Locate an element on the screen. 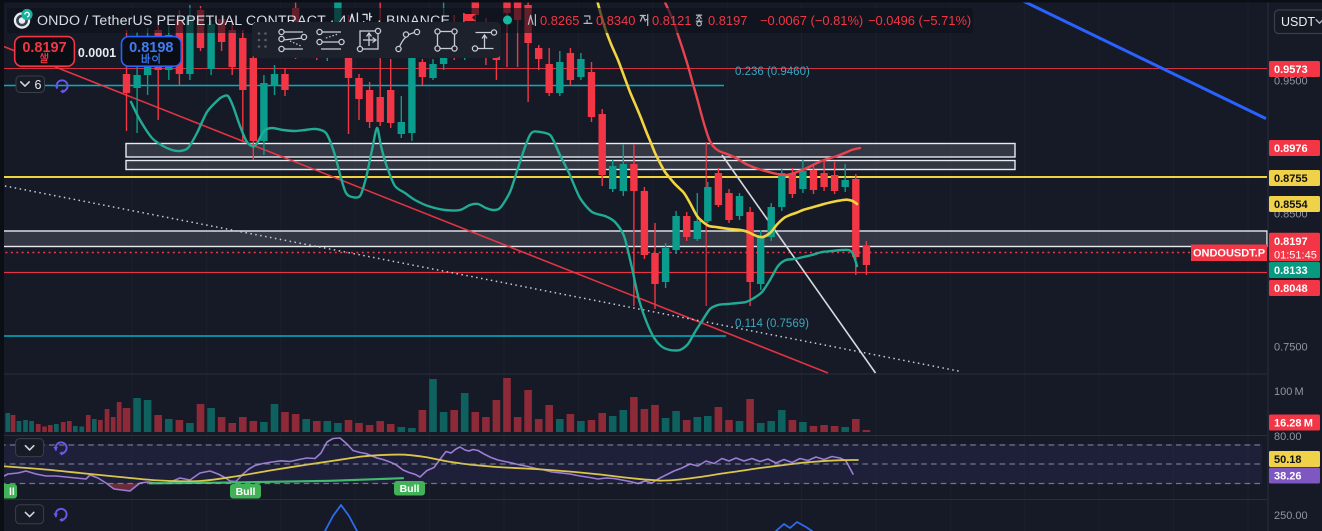 The width and height of the screenshot is (1322, 531). svg-text: 0.8198 is located at coordinates (151, 48).